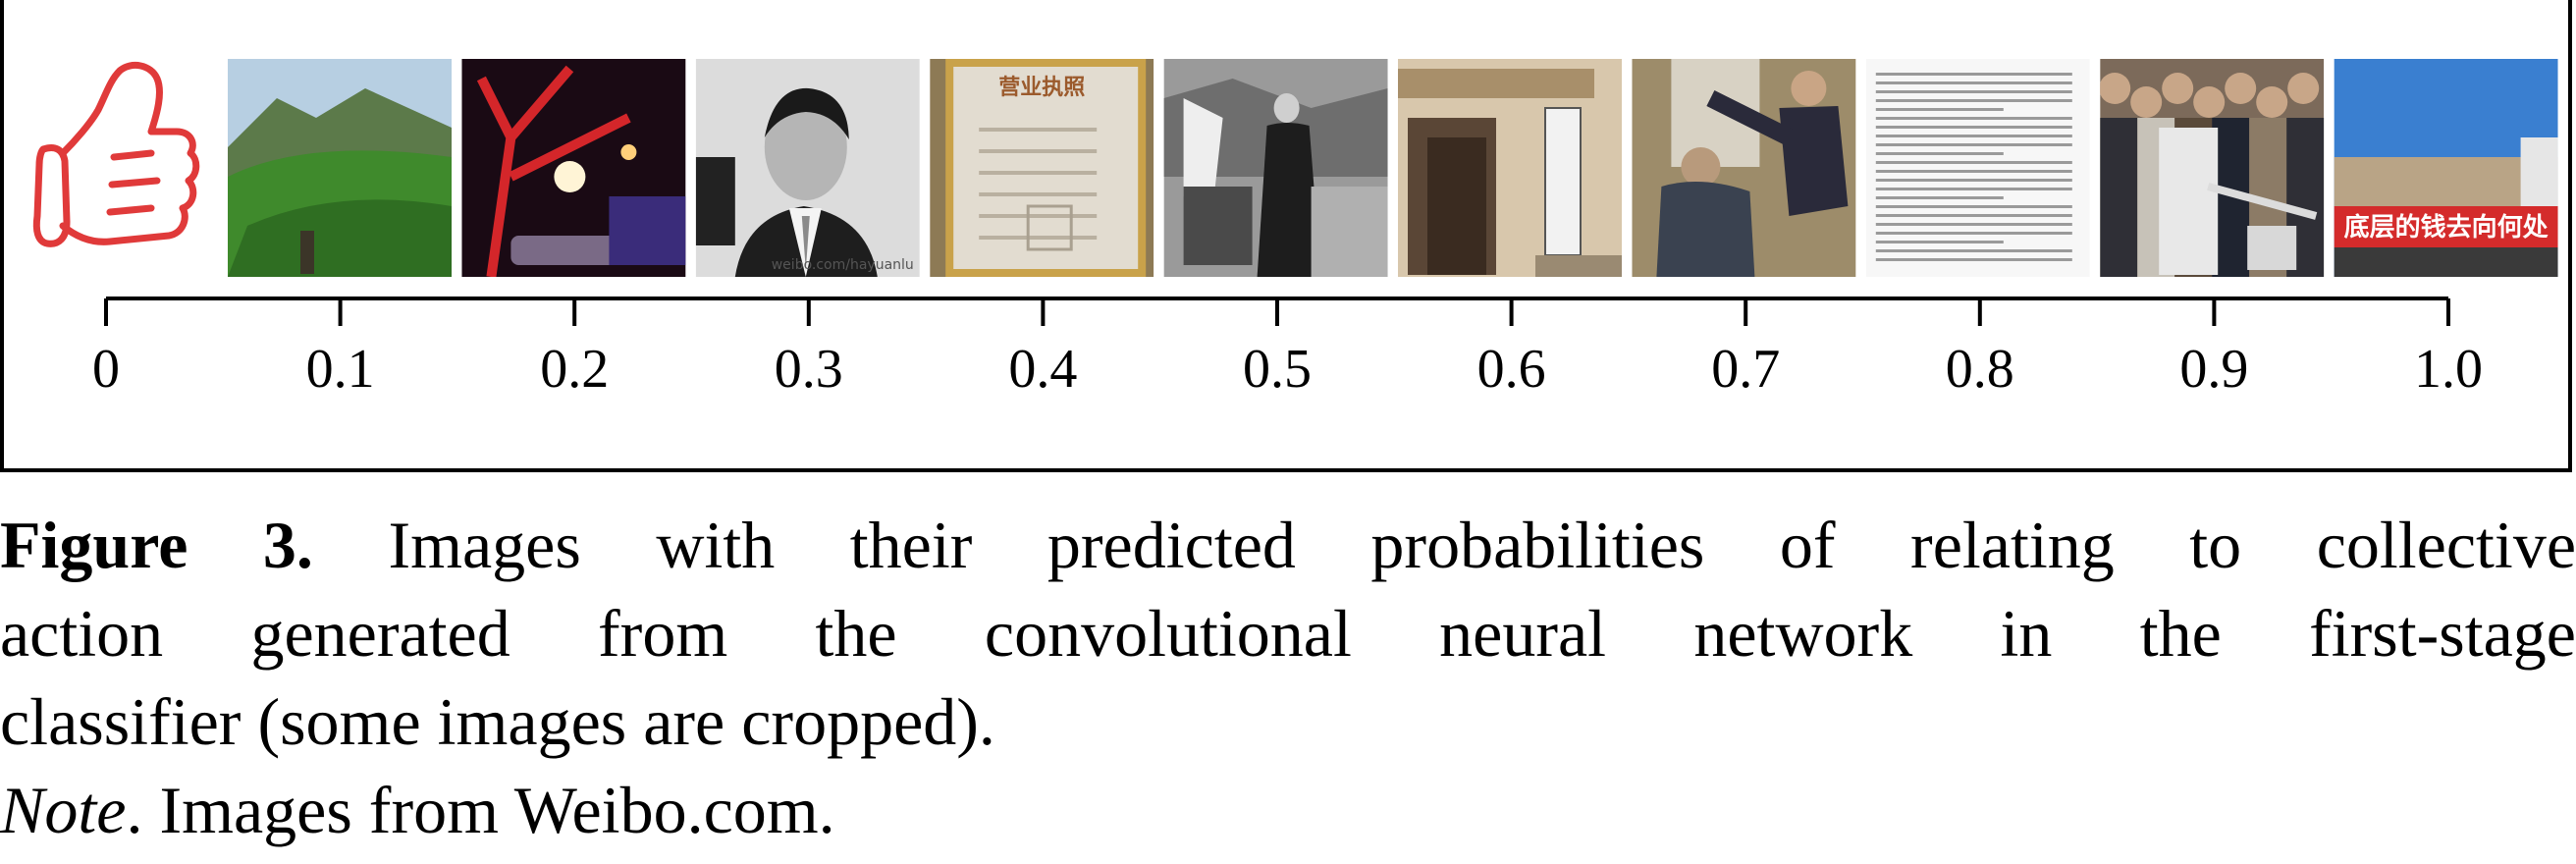 The width and height of the screenshot is (2576, 864). What do you see at coordinates (340, 369) in the screenshot?
I see `axis-tick-label: 0.1` at bounding box center [340, 369].